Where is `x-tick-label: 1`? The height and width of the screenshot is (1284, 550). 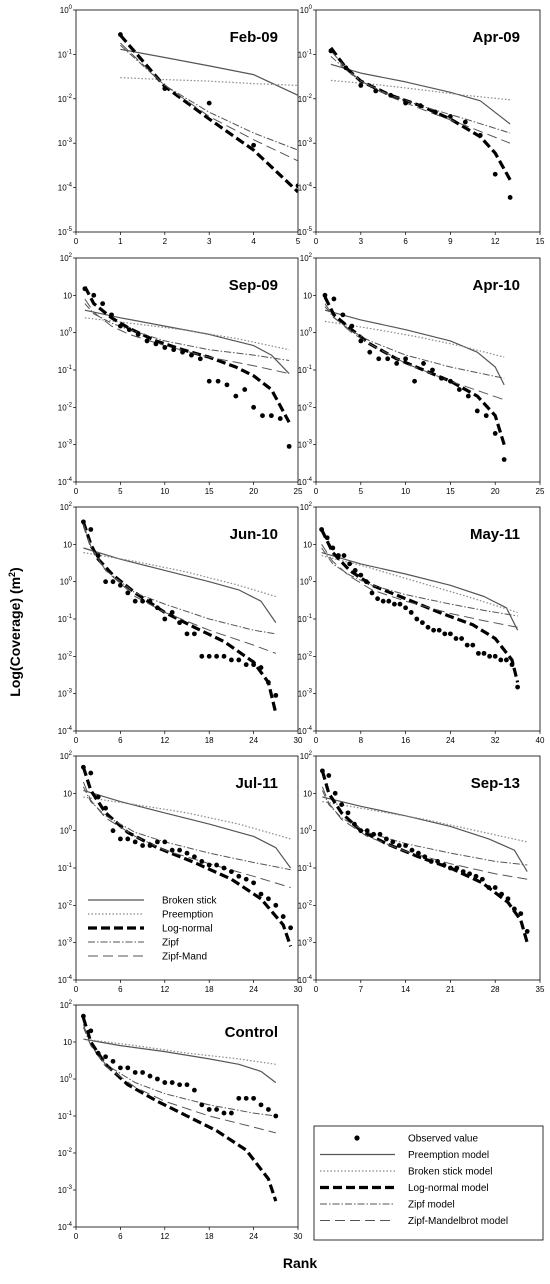
x-tick-label: 1 is located at coordinates (120, 241).